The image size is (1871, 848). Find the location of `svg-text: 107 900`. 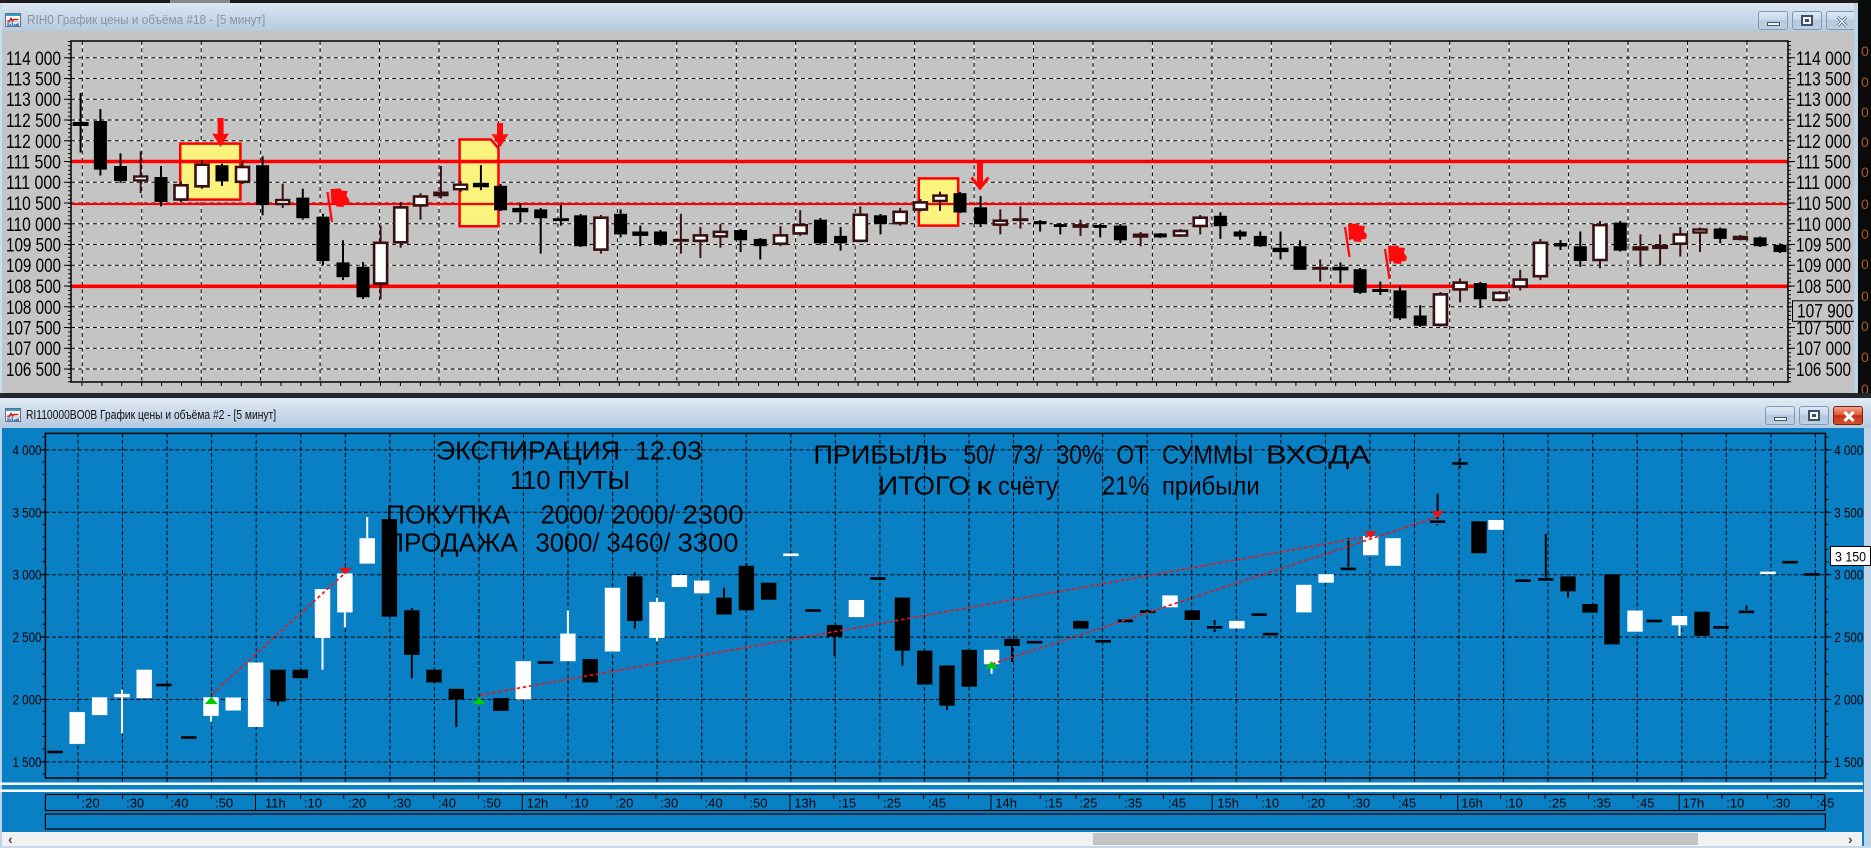

svg-text: 107 900 is located at coordinates (1825, 312).